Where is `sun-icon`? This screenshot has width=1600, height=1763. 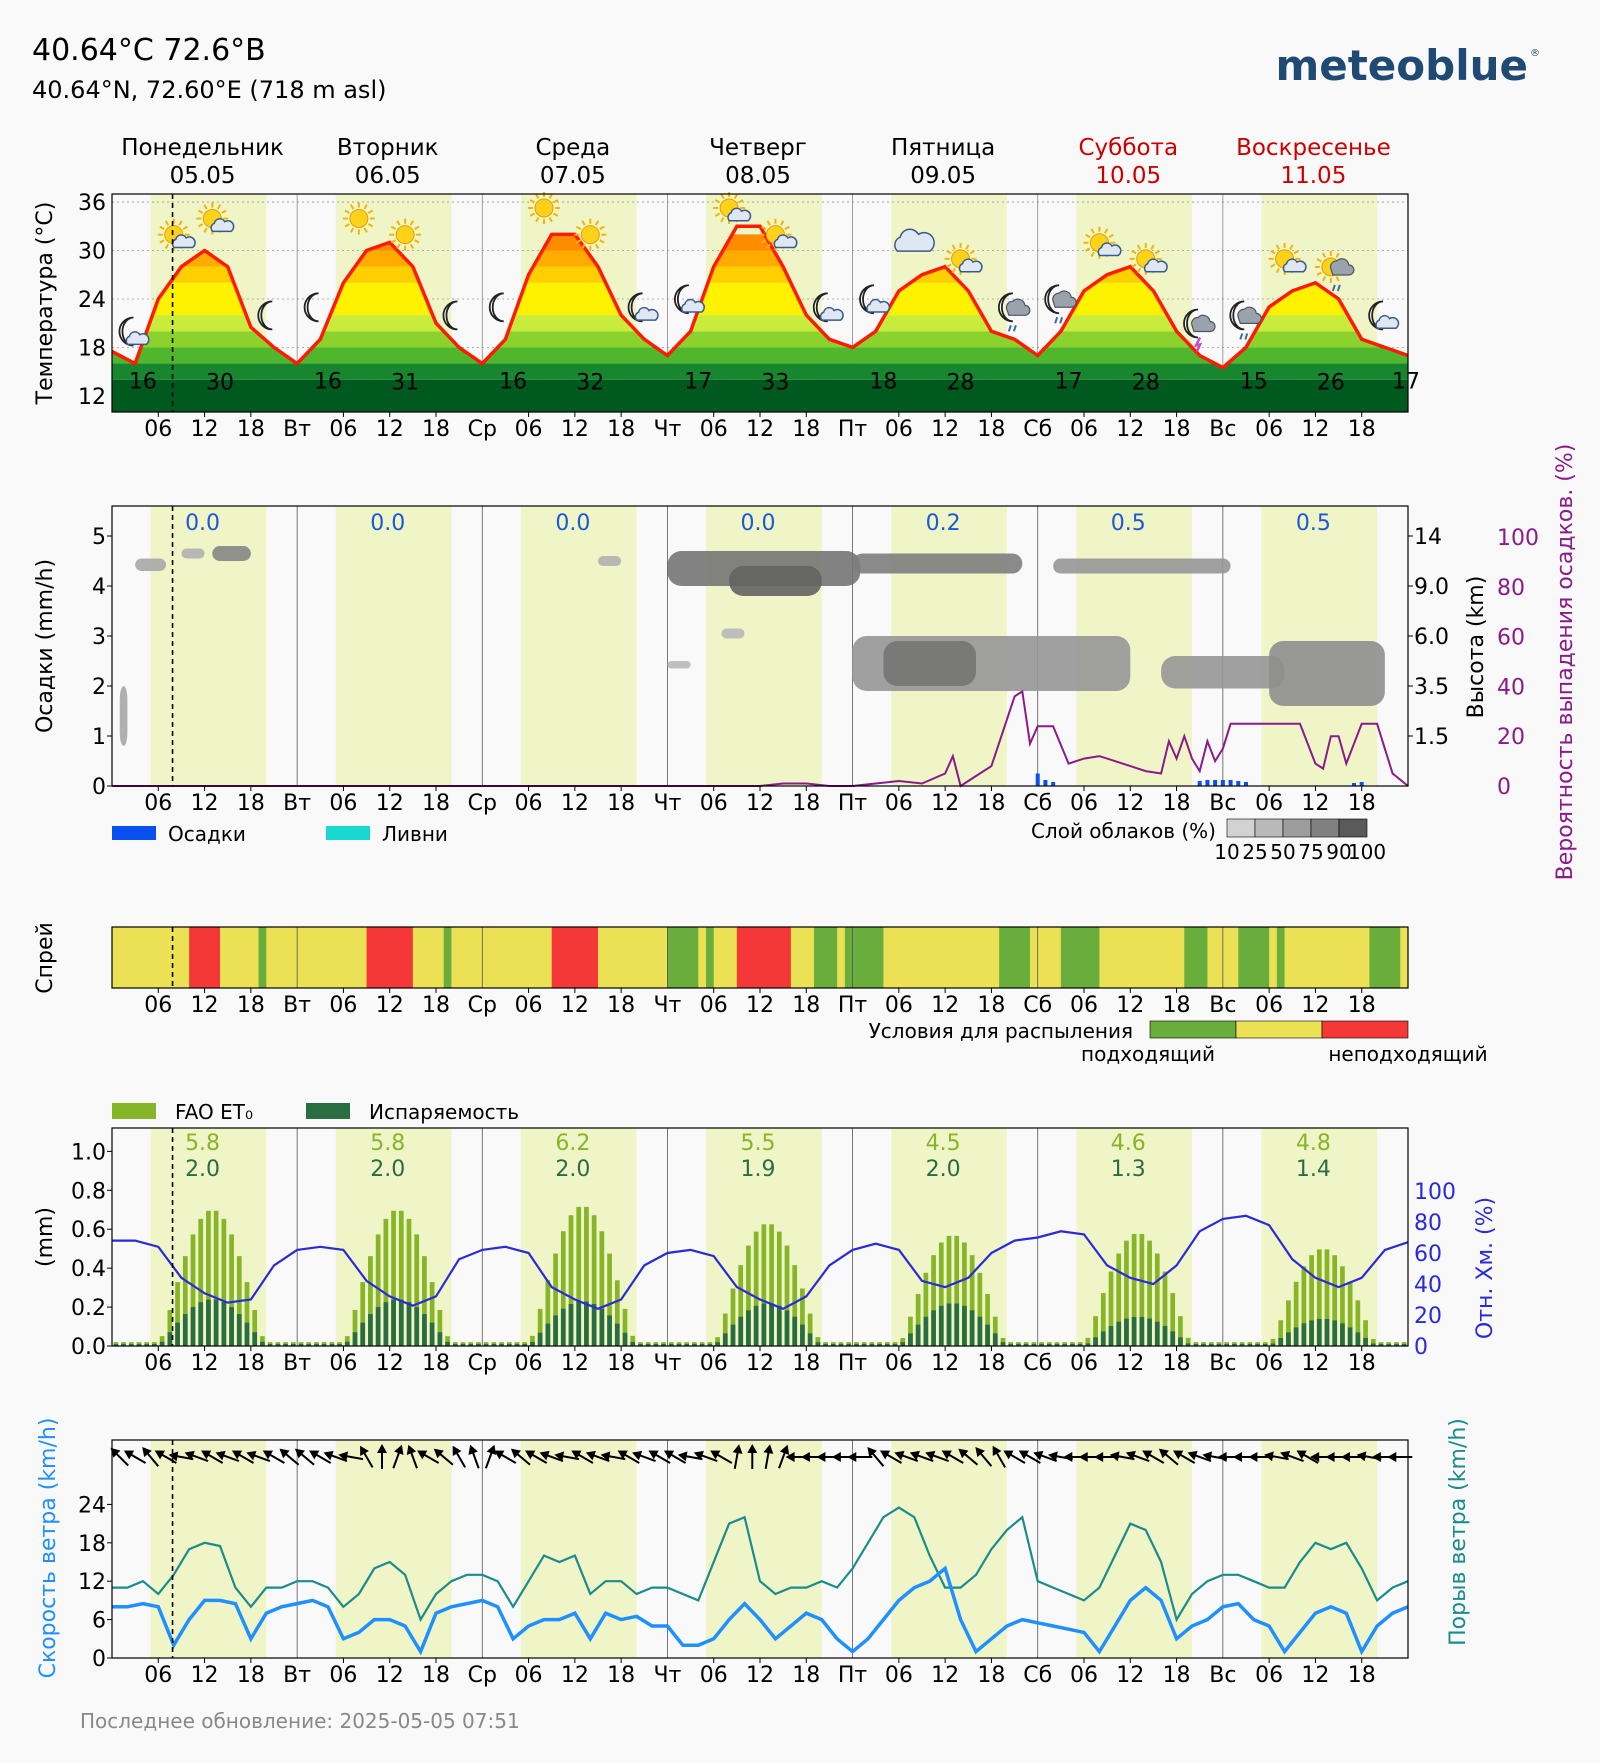 sun-icon is located at coordinates (405, 234).